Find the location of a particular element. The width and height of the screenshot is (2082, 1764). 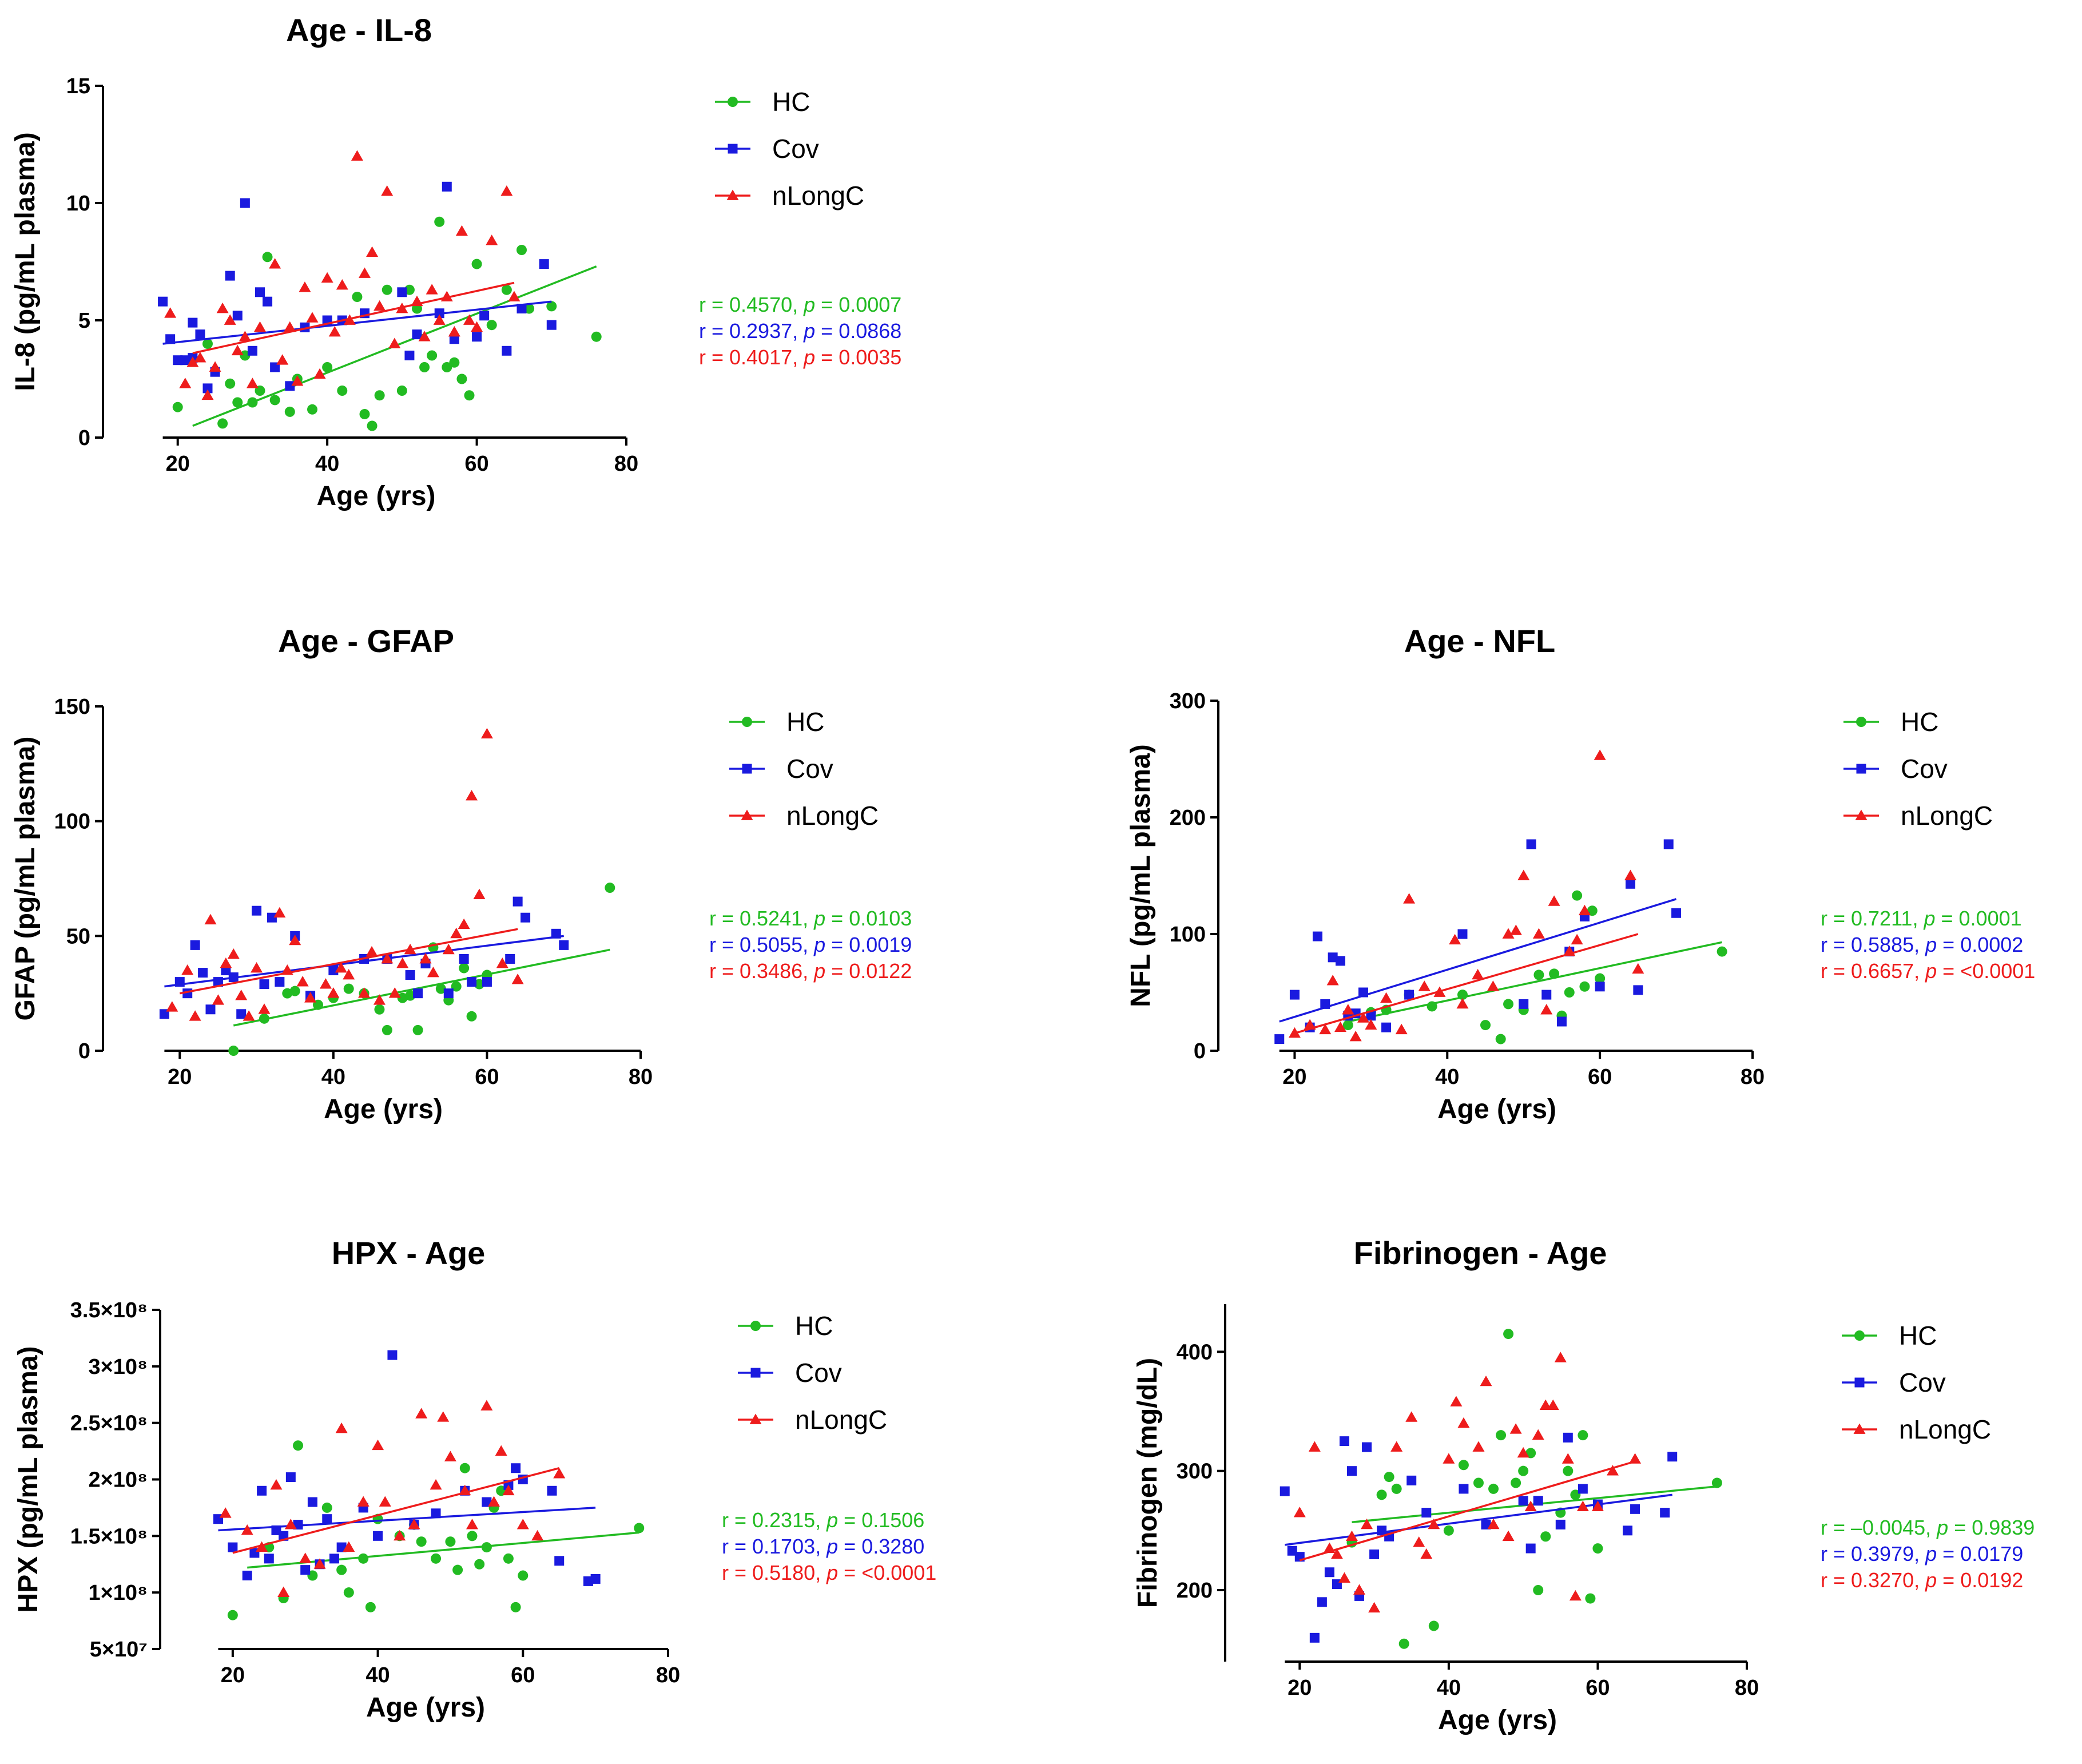

nfl-y-tick-label: 300 is located at coordinates (1188, 701).